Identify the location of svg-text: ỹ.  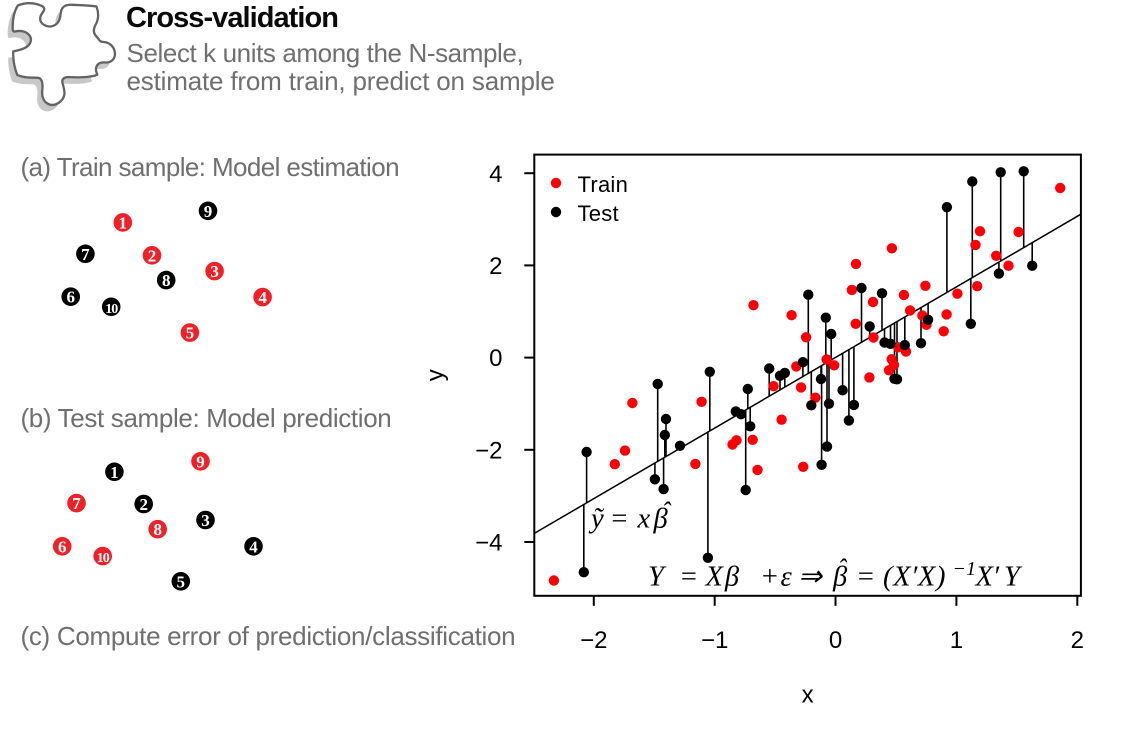
(596, 519).